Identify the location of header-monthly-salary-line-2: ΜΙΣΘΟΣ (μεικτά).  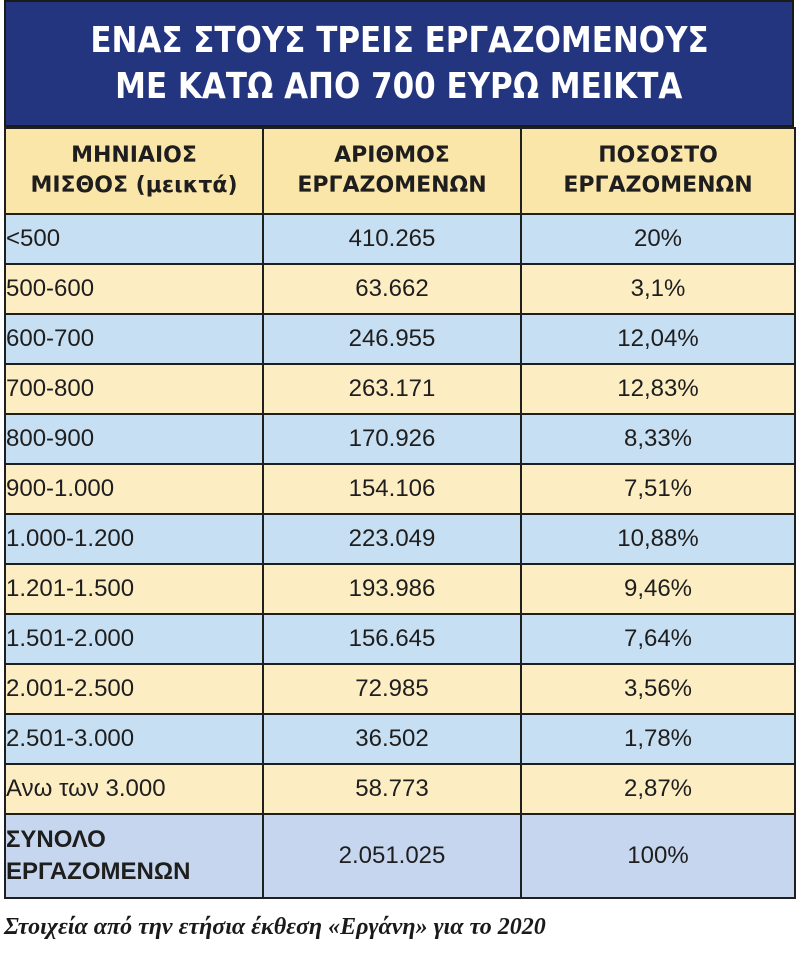
(134, 185).